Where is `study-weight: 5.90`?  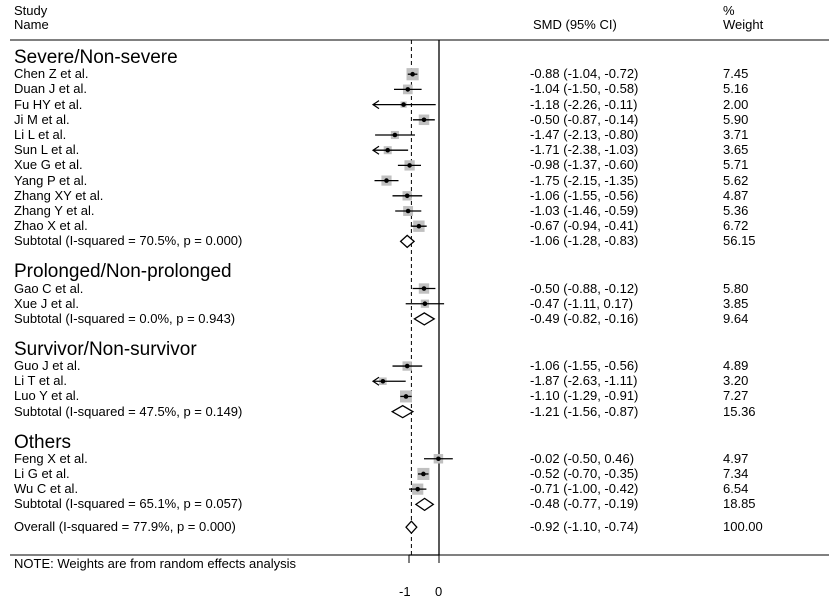
study-weight: 5.90 is located at coordinates (736, 119).